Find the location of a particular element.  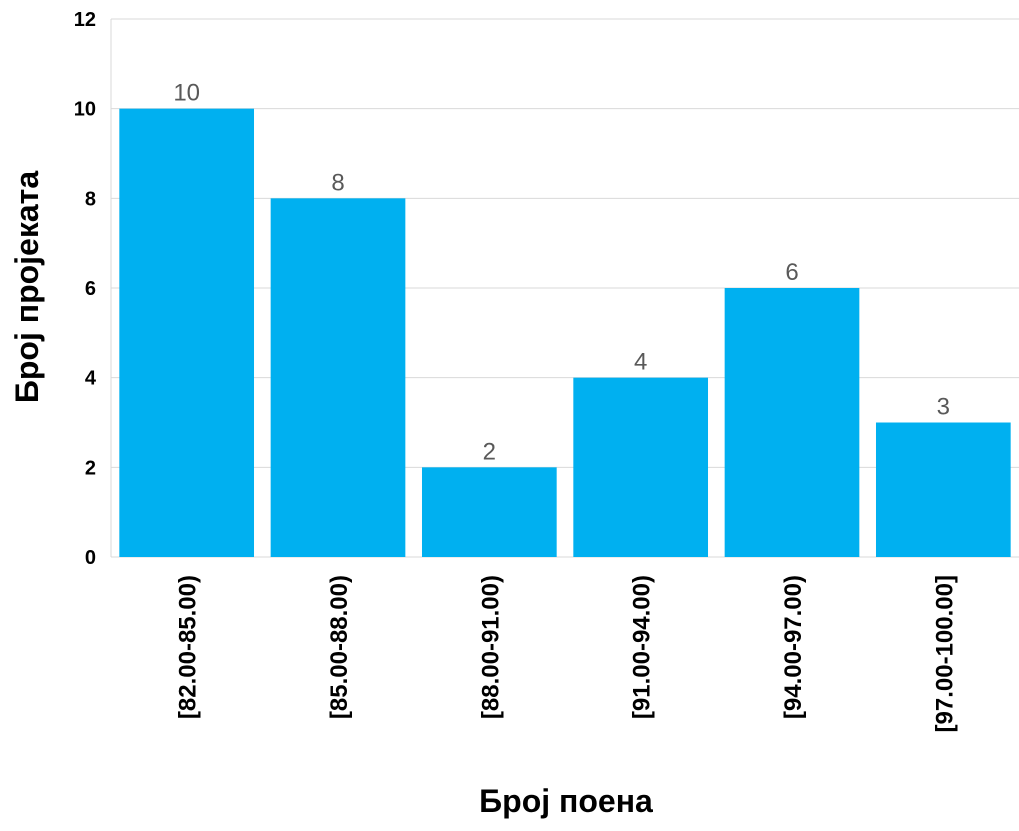

x-tick-label: [97.00-100.00] is located at coordinates (944, 653).